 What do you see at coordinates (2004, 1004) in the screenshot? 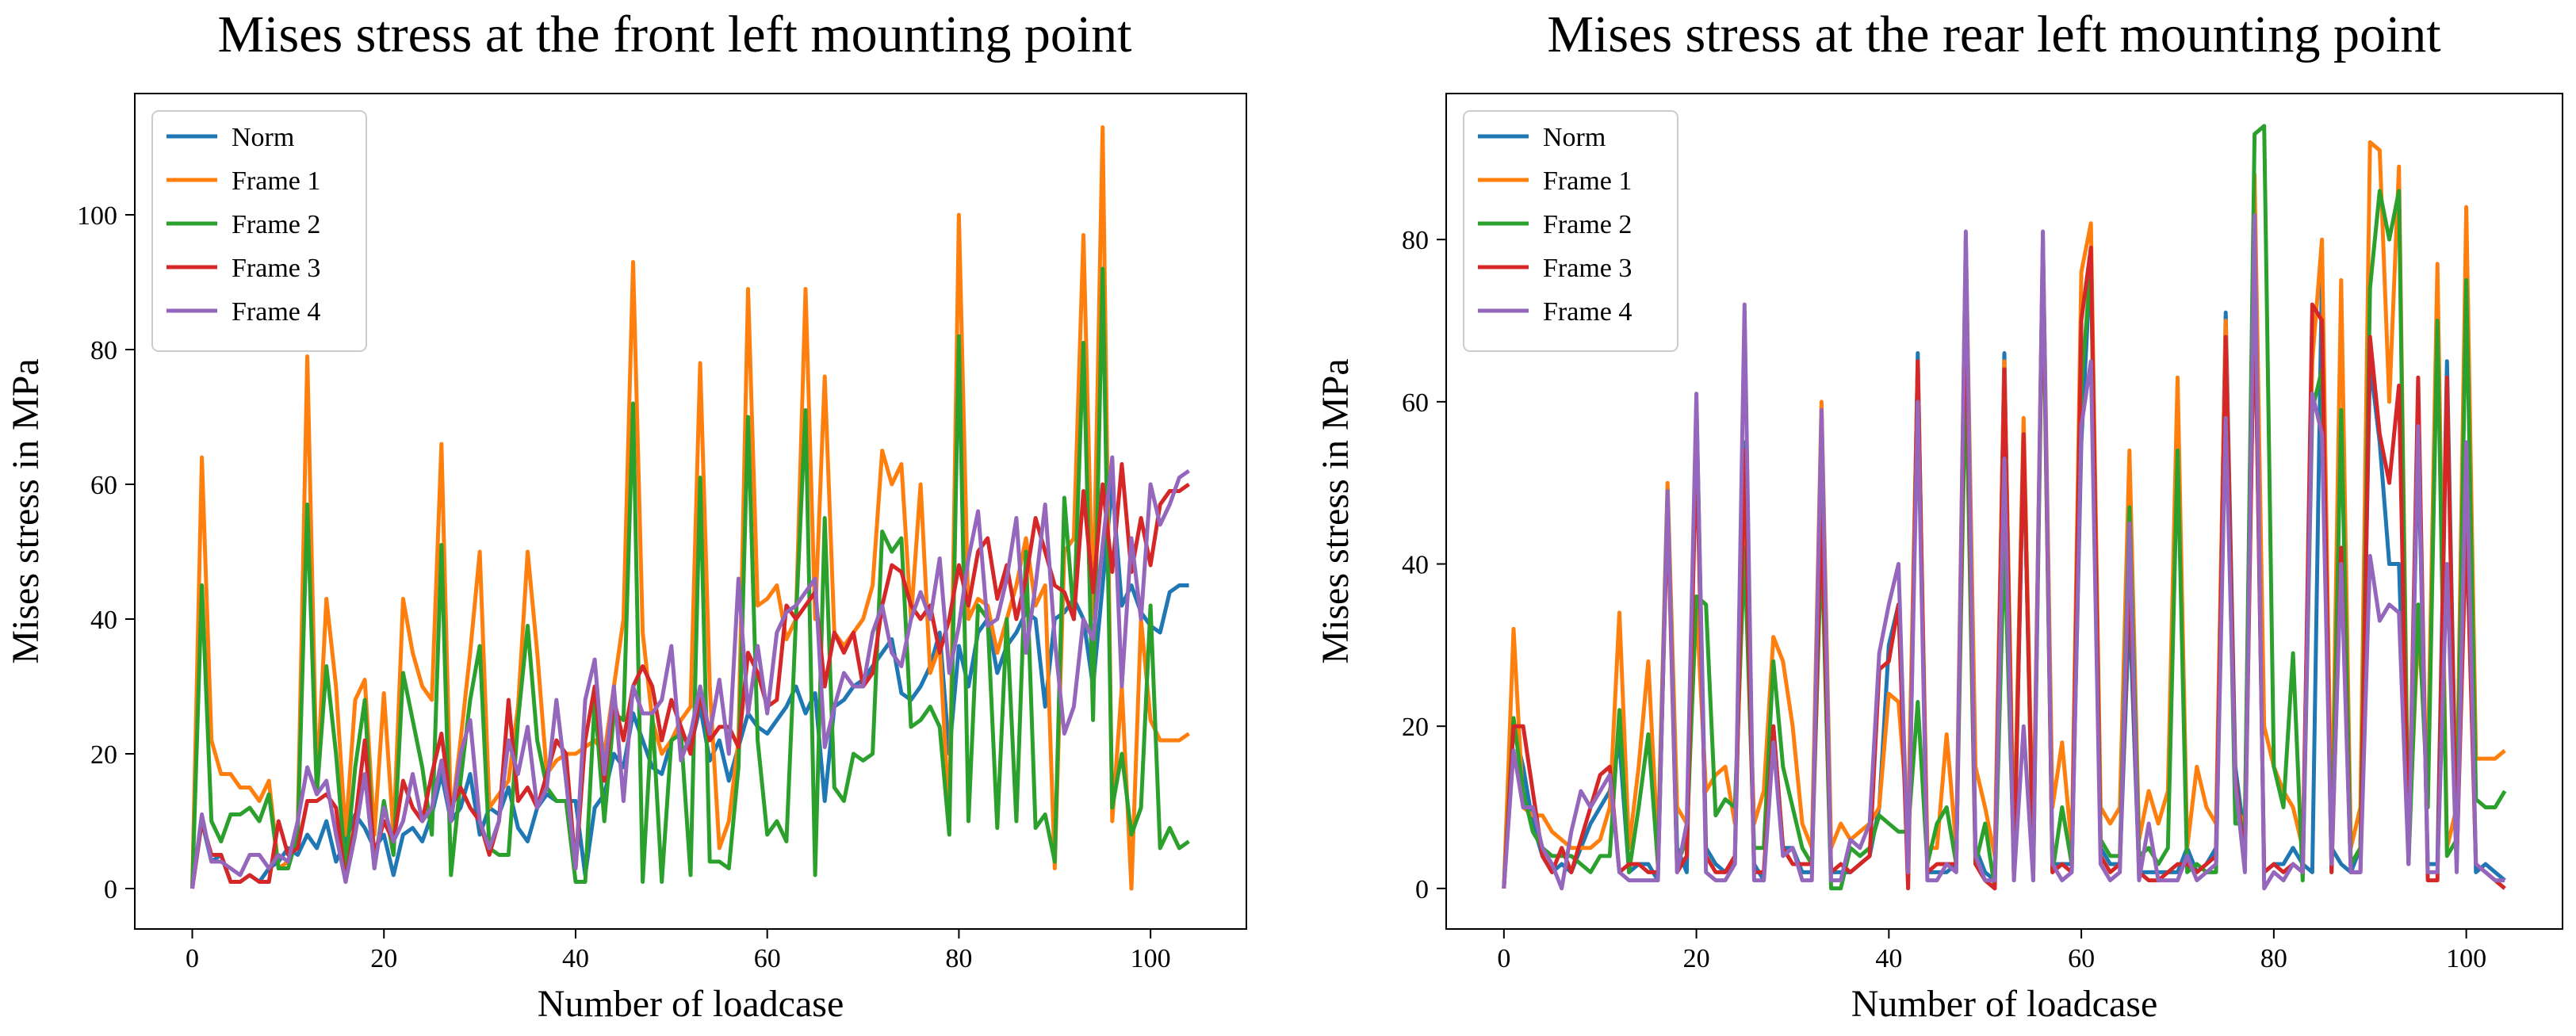
I see `x-axis-label-rear-left: Number of loadcase` at bounding box center [2004, 1004].